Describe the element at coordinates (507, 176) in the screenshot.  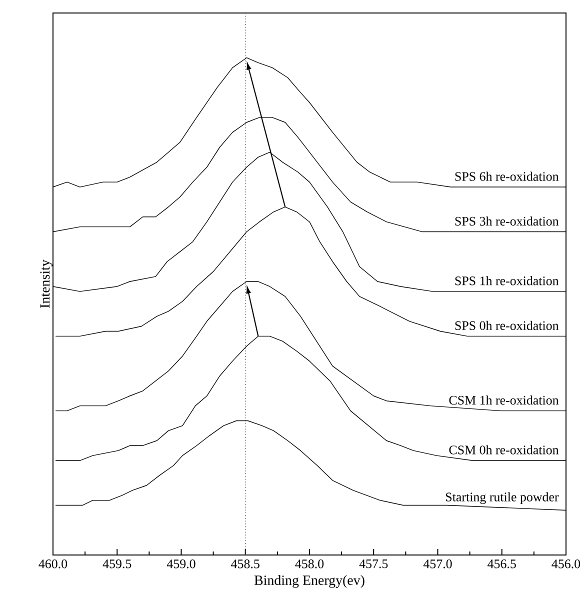
I see `series-label: SPS 6h re-oxidation` at that location.